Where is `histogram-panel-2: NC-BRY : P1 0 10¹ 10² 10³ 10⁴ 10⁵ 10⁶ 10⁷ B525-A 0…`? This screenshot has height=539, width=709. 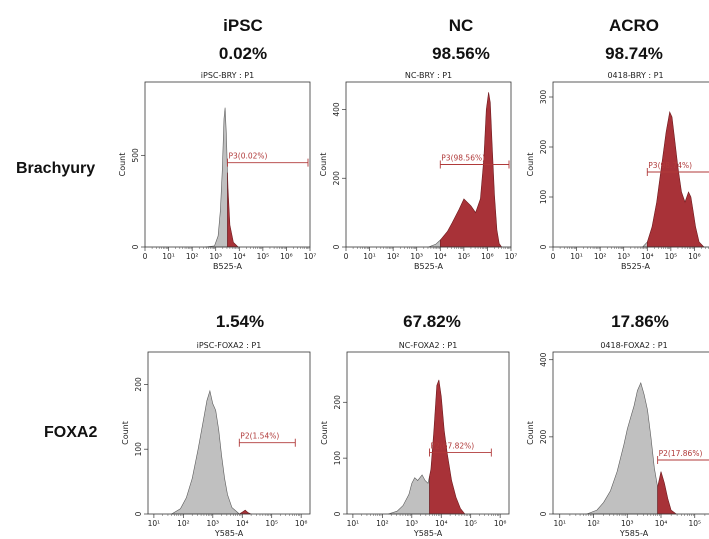 histogram-panel-2: NC-BRY : P1 0 10¹ 10² 10³ 10⁴ 10⁵ 10⁶ 10⁷ B525-A 0… is located at coordinates (418, 171).